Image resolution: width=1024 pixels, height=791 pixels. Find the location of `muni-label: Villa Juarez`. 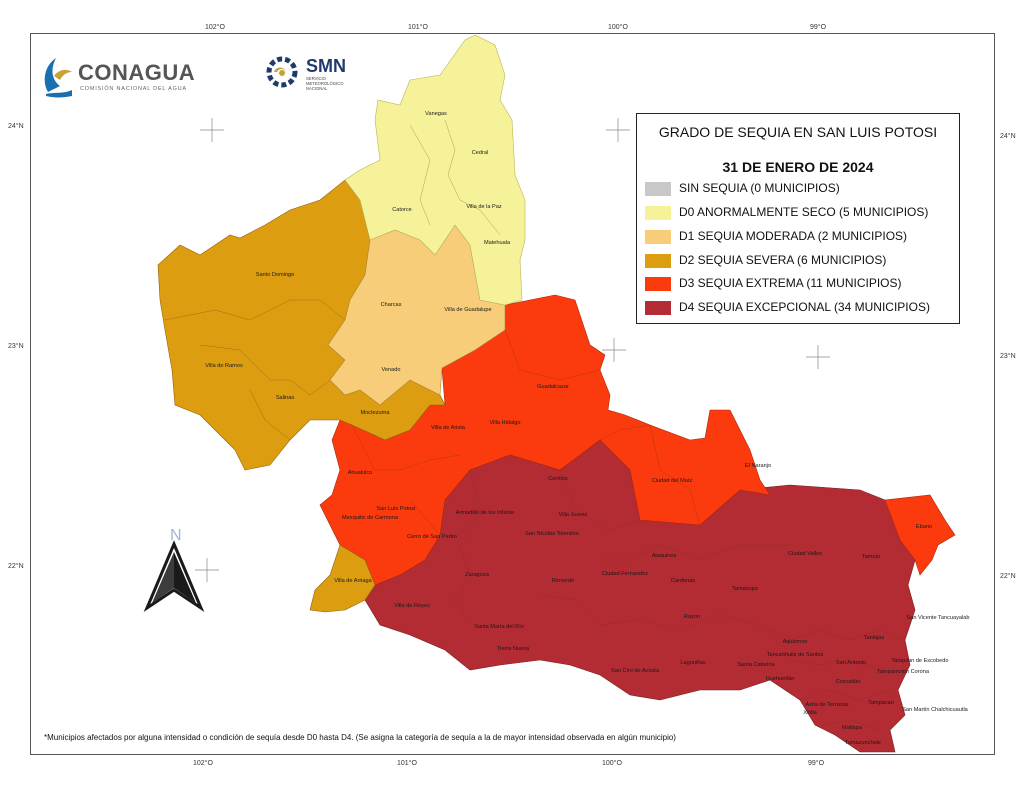

muni-label: Villa Juarez is located at coordinates (573, 515).